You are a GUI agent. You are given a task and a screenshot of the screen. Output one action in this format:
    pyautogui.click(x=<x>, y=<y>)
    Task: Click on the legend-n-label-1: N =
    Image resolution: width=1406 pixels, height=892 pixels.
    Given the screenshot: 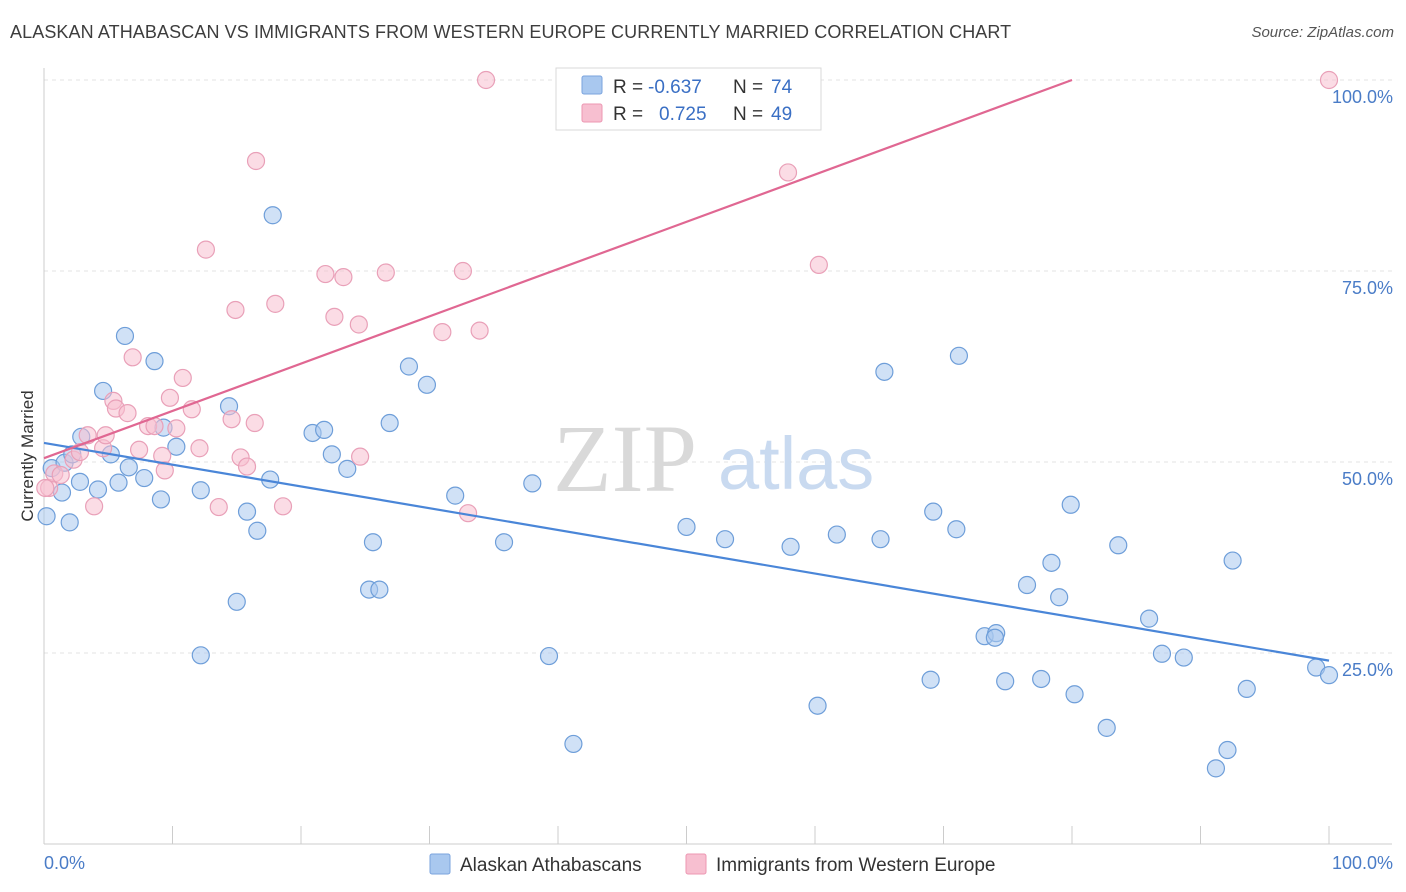 What is the action you would take?
    pyautogui.click(x=748, y=87)
    